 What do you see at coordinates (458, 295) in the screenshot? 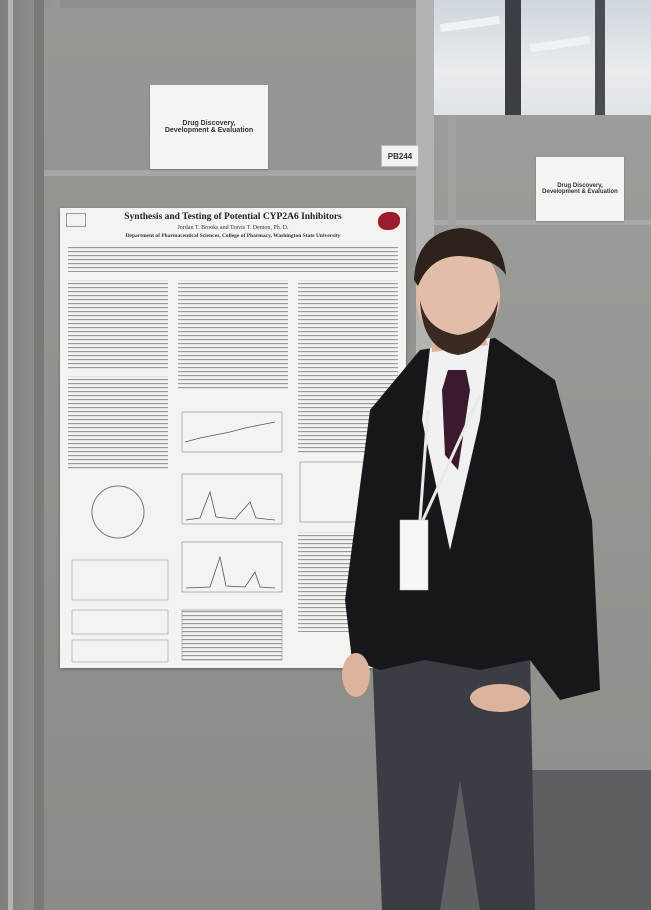
I see `presenter-face` at bounding box center [458, 295].